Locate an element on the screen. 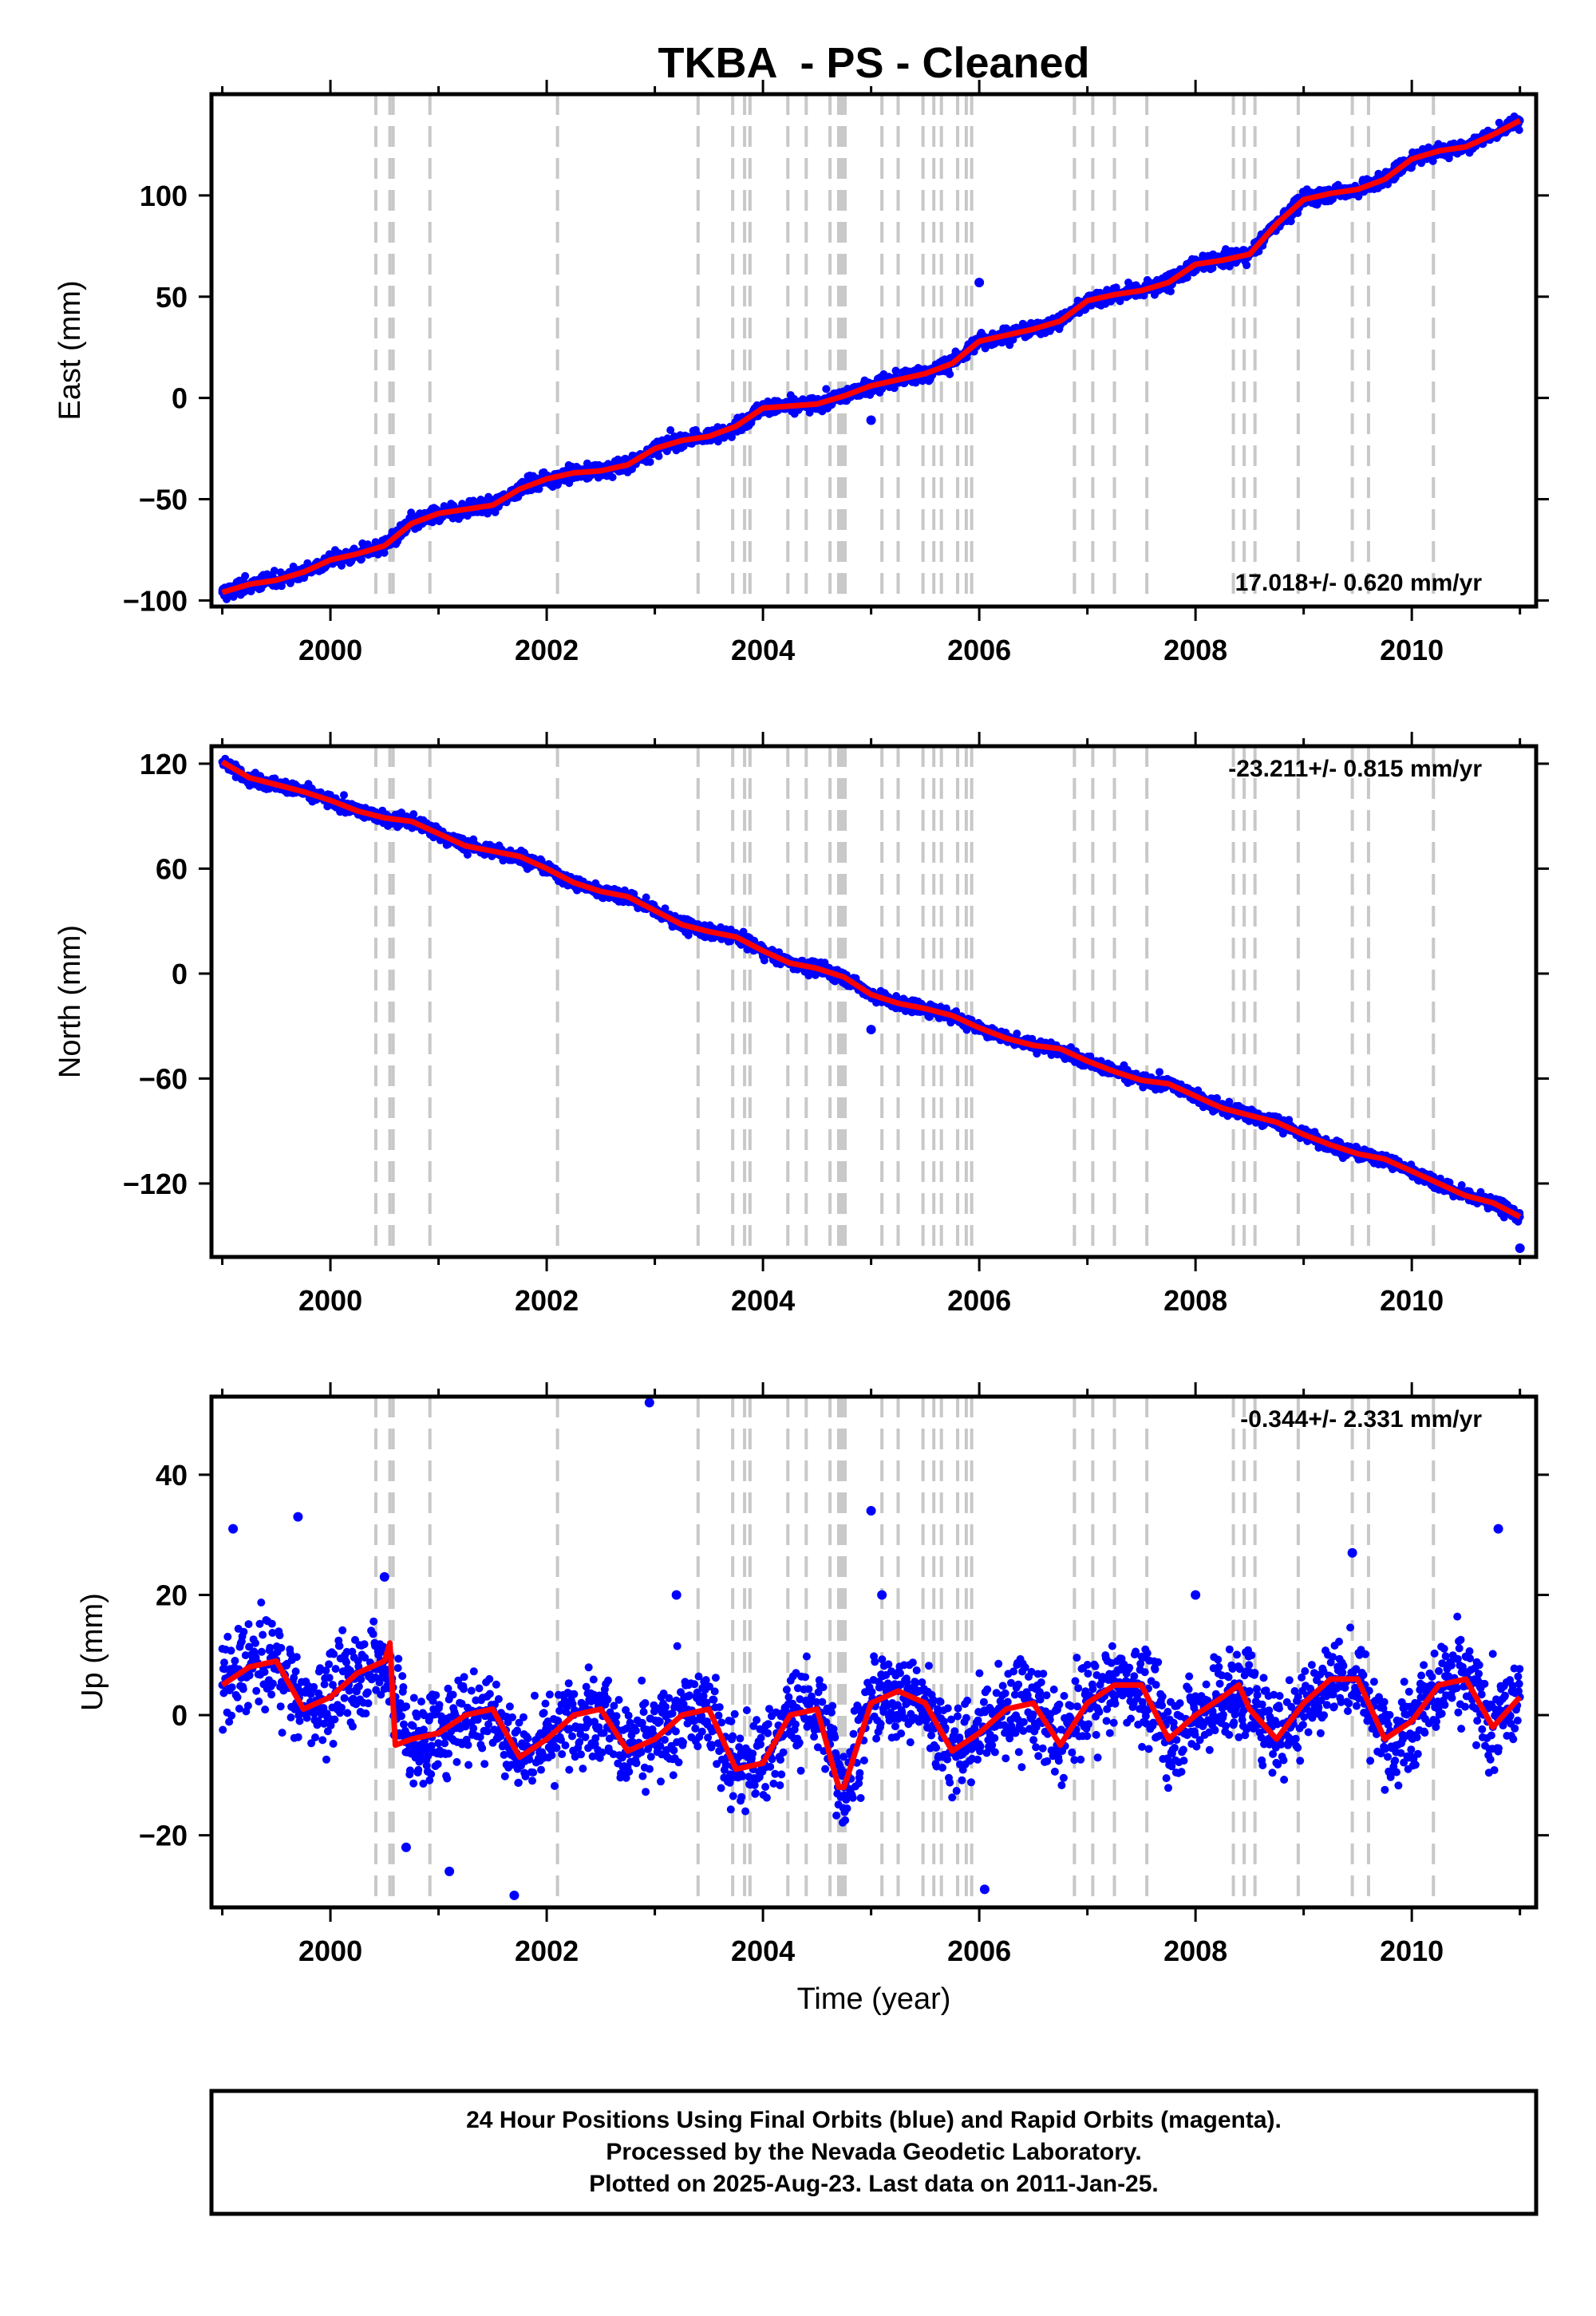 This screenshot has width=1596, height=2316. y-axis-label: North (mm) is located at coordinates (70, 1001).